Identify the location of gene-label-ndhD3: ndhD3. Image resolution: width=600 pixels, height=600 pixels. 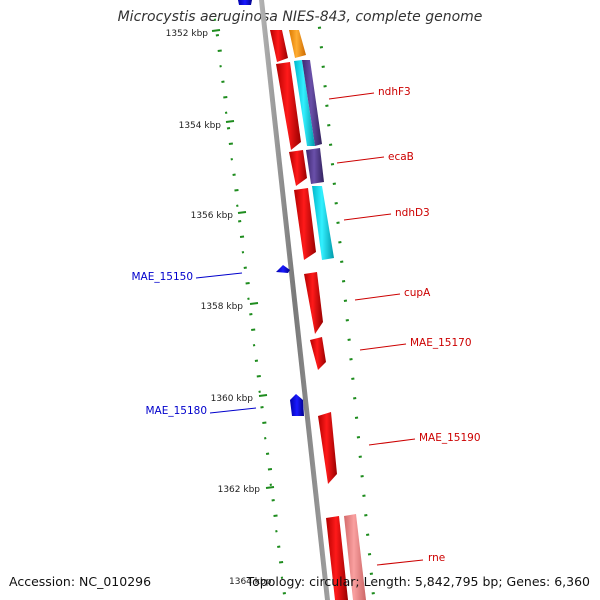
(412, 213).